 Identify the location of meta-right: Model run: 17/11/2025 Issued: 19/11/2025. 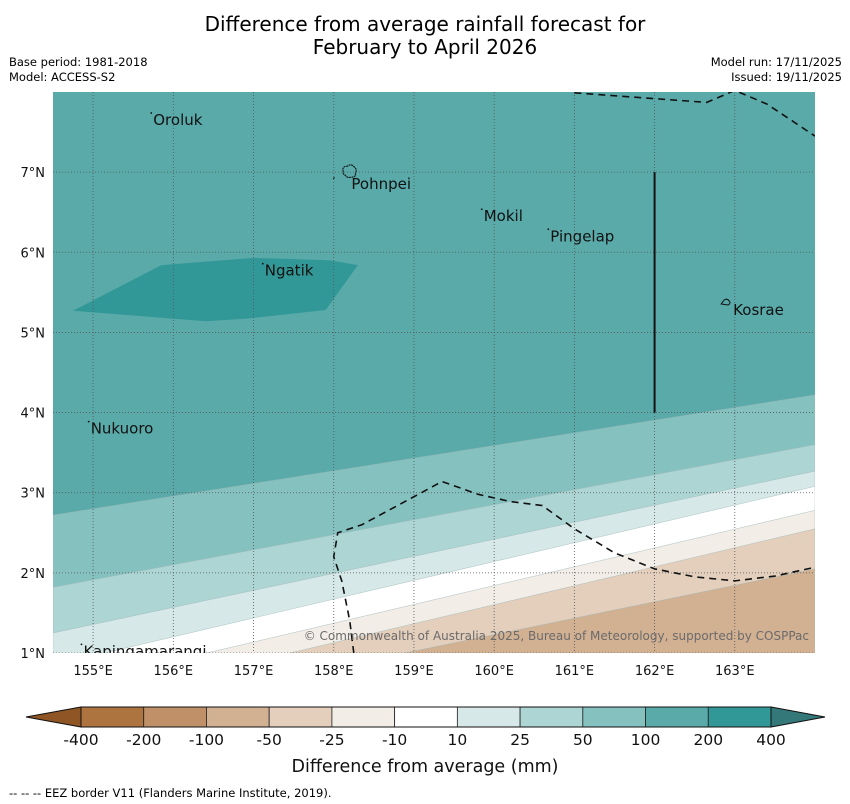
(776, 70).